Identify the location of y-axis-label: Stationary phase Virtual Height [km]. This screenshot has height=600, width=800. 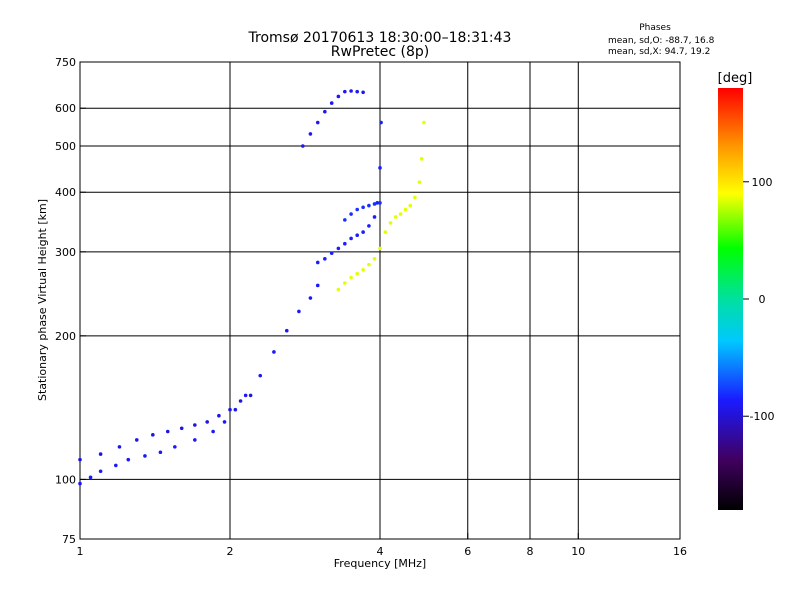
(42, 300).